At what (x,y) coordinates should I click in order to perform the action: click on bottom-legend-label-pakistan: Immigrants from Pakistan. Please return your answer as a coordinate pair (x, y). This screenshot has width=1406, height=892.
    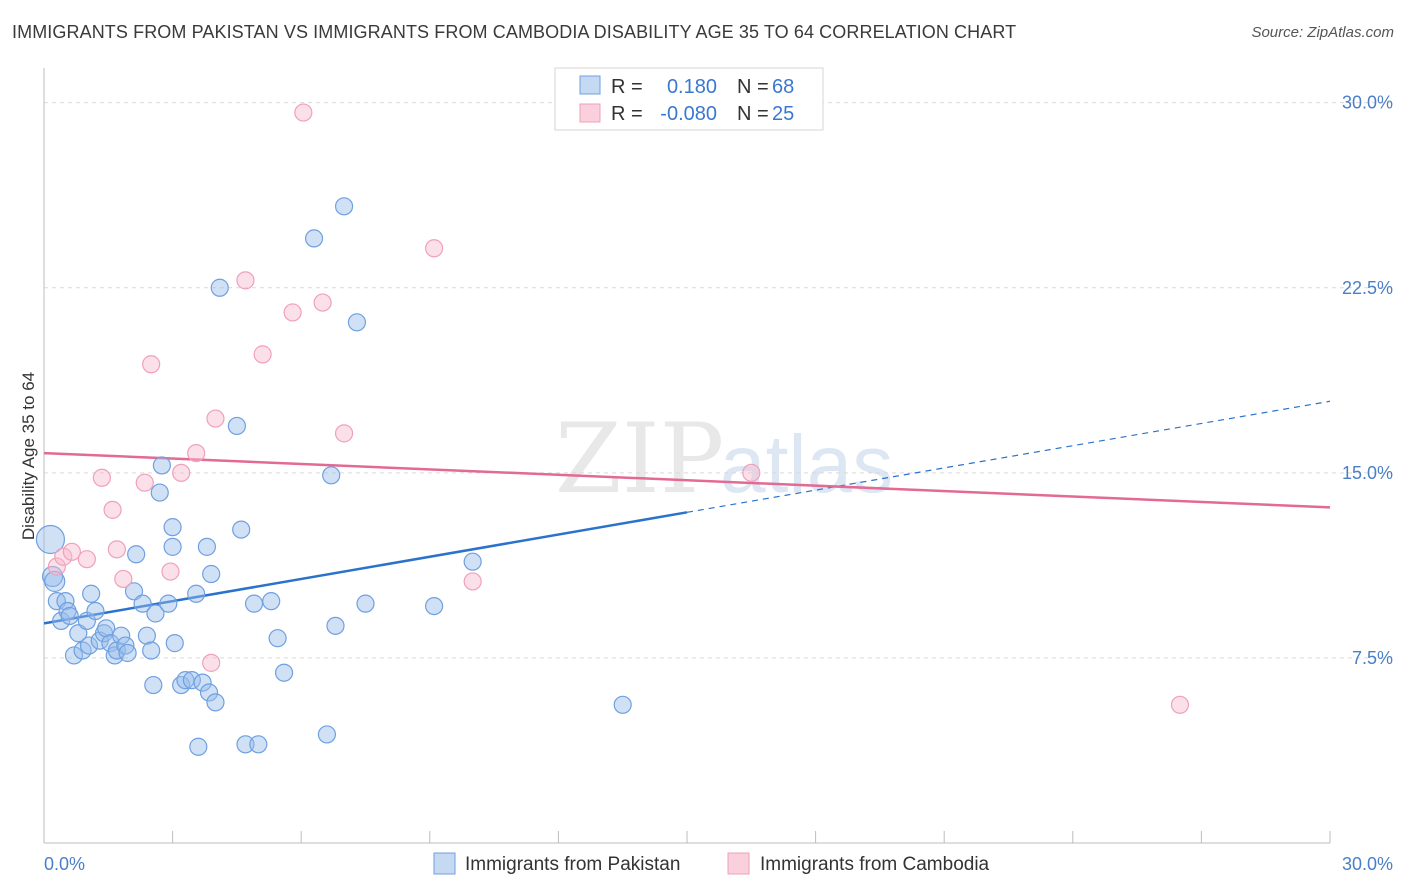
    Looking at the image, I should click on (572, 864).